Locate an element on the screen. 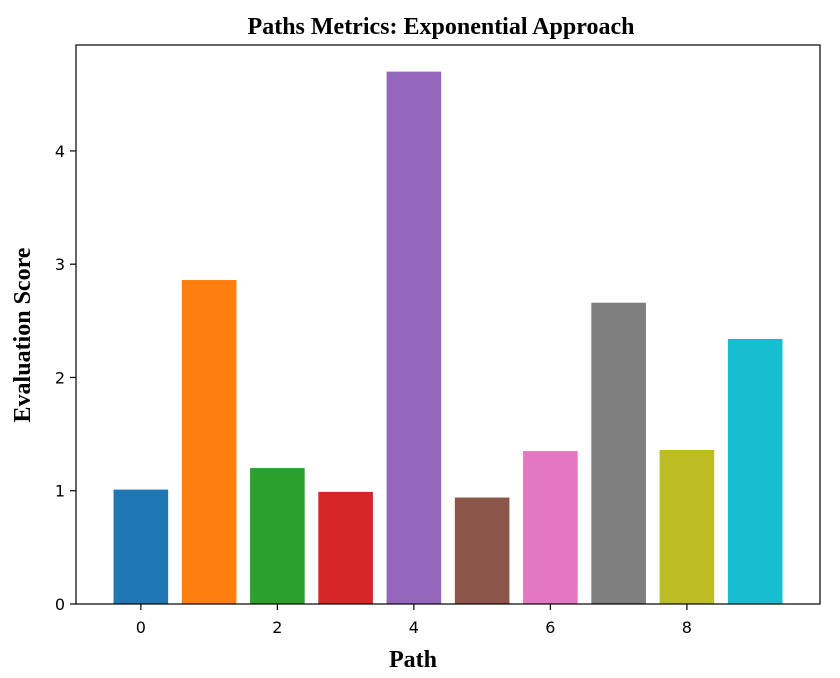 The width and height of the screenshot is (840, 678). y-tick-label-1: 1 is located at coordinates (60, 491).